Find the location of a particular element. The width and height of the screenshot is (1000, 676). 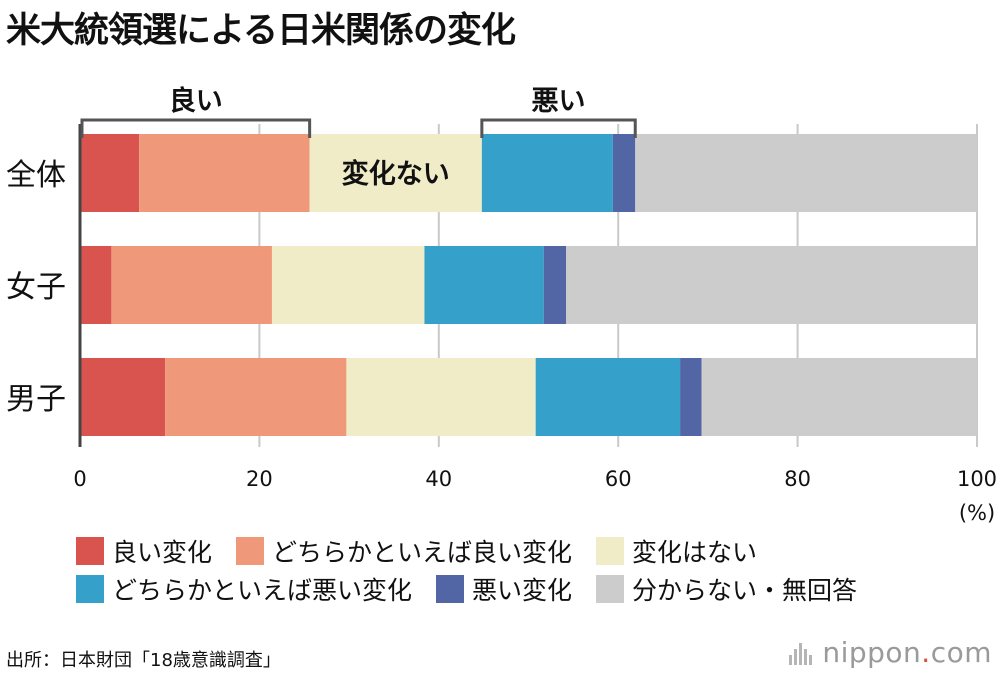

legend-label-good: 良い変化 is located at coordinates (162, 552).